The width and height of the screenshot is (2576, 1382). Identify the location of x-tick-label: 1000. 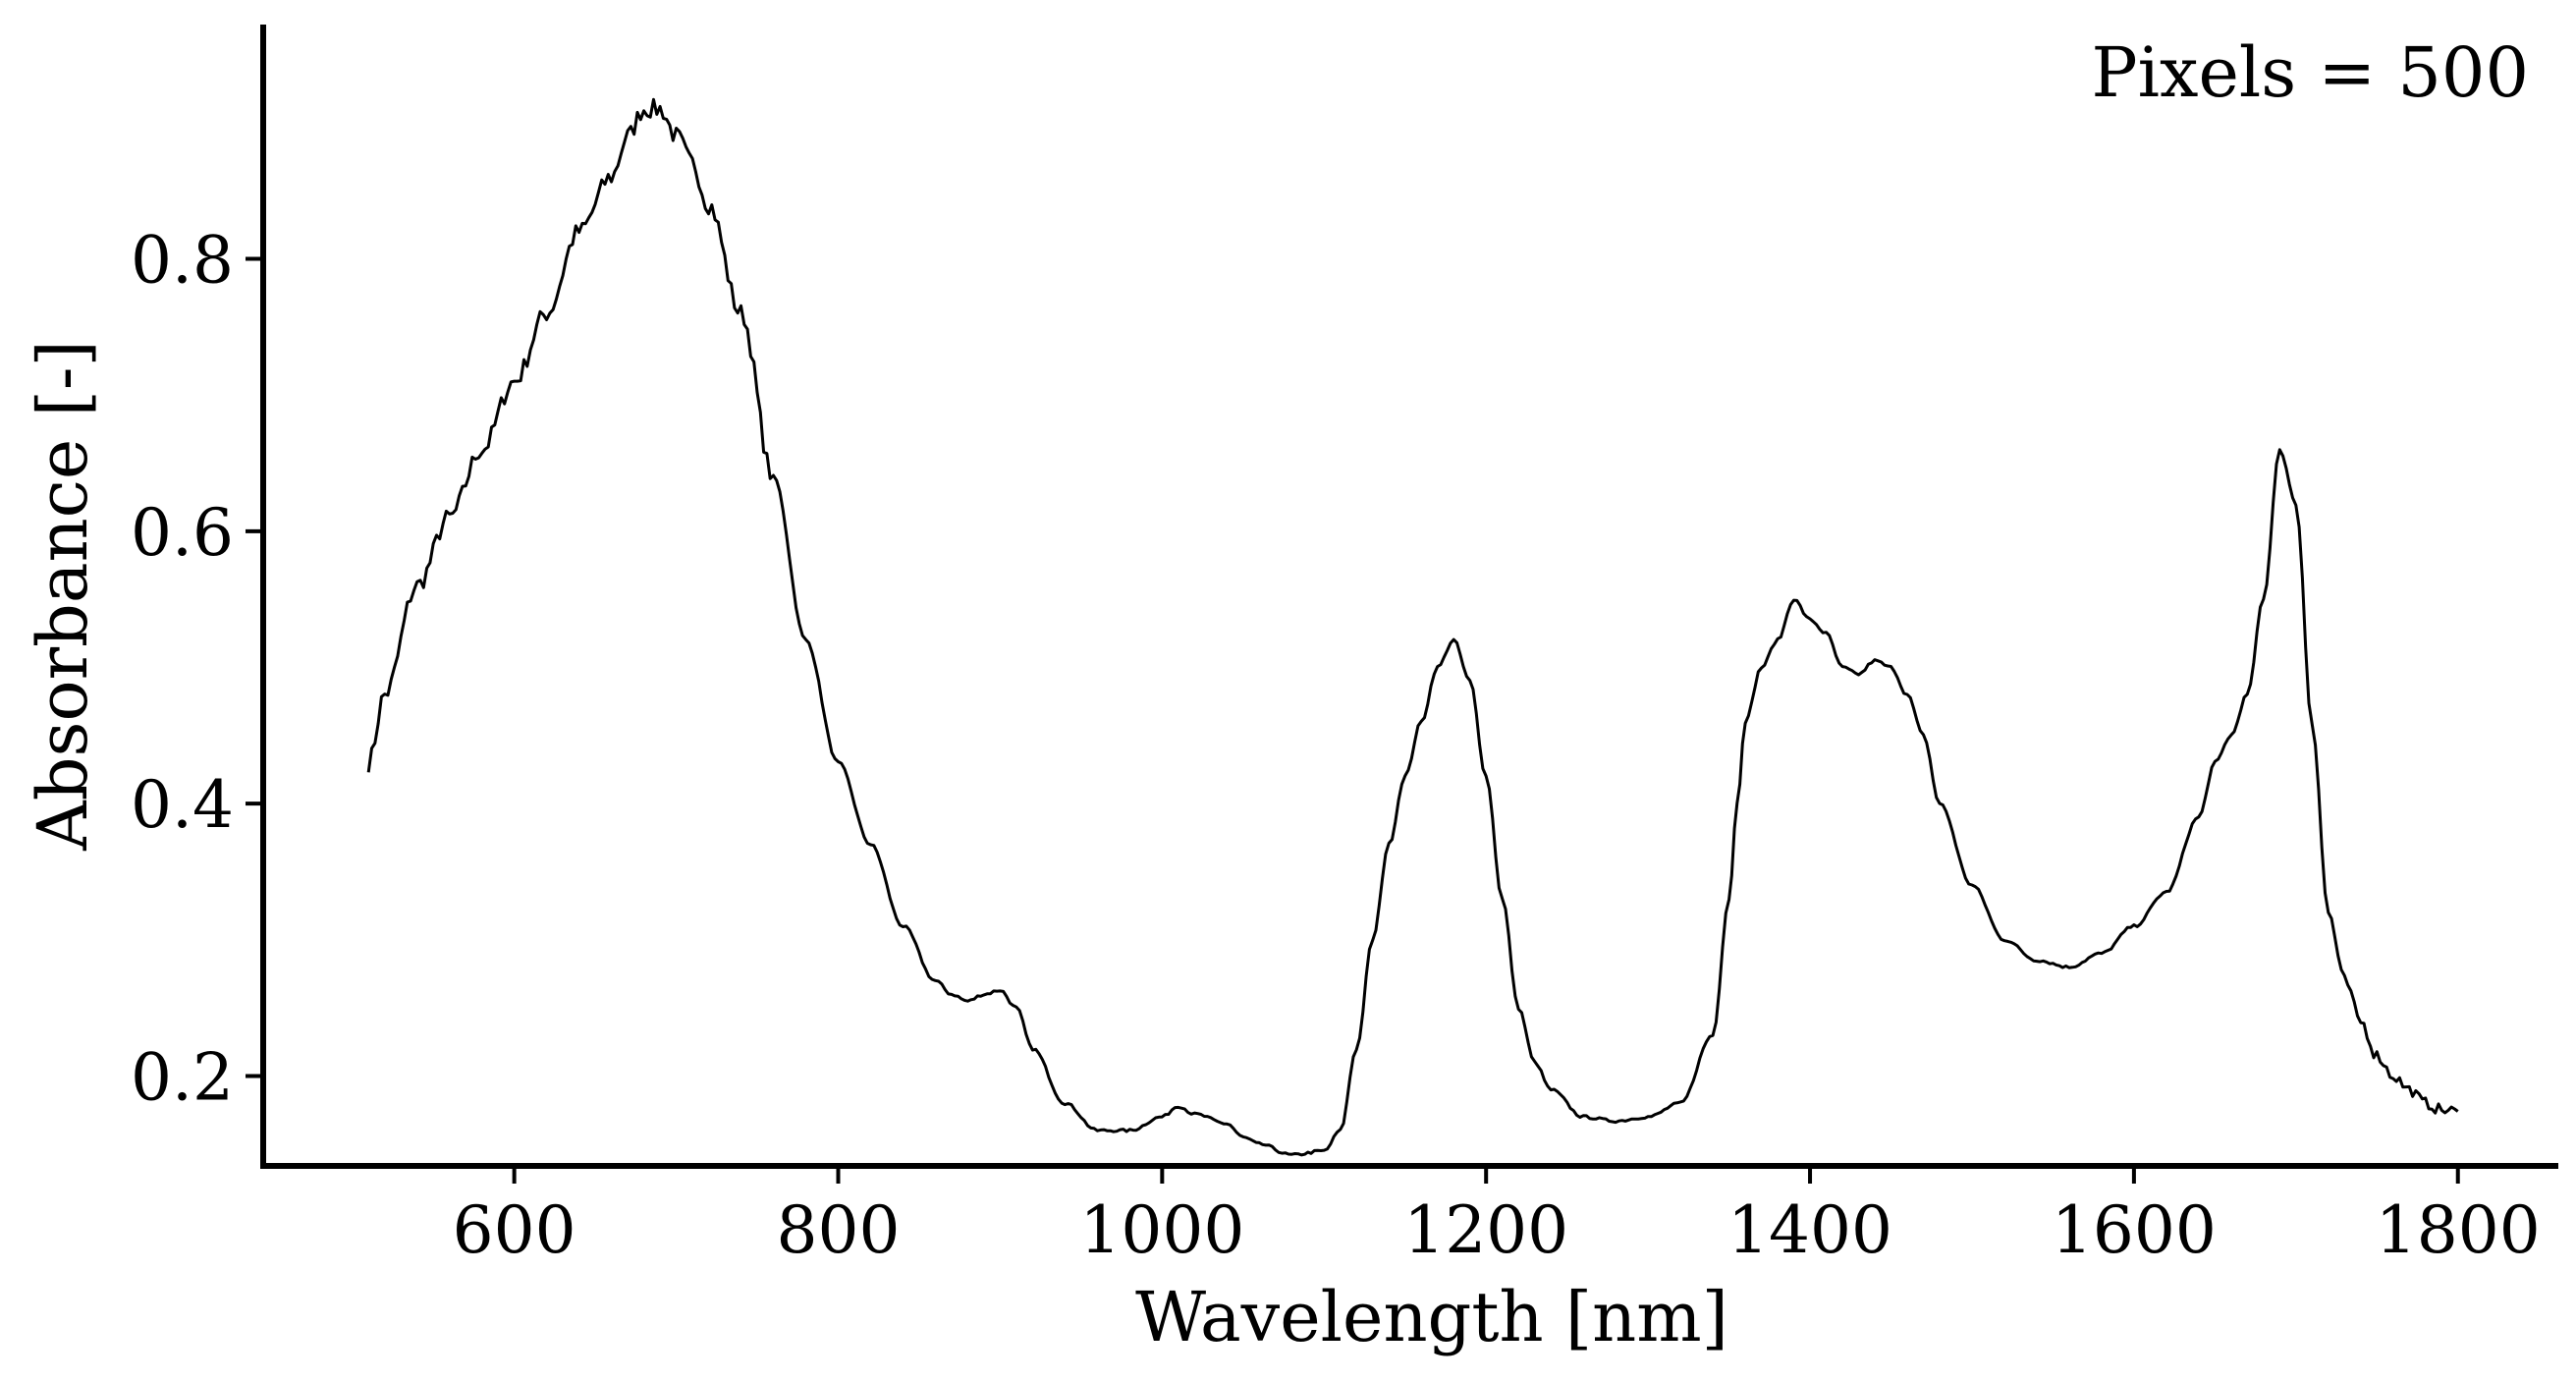
(1161, 1230).